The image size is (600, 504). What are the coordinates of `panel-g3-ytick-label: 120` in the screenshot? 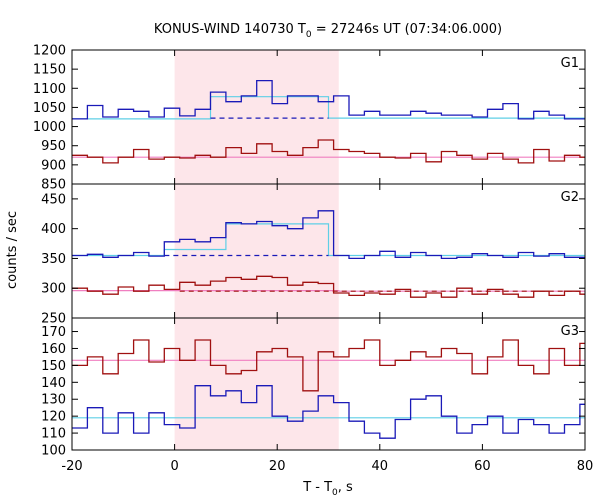 It's located at (53, 417).